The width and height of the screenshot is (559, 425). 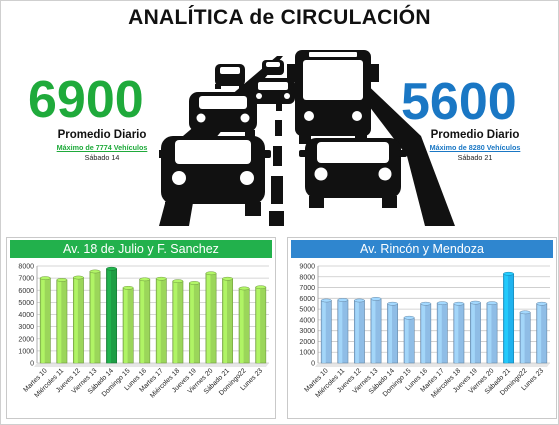 What do you see at coordinates (475, 157) in the screenshot?
I see `right-max-day: Sábado 21` at bounding box center [475, 157].